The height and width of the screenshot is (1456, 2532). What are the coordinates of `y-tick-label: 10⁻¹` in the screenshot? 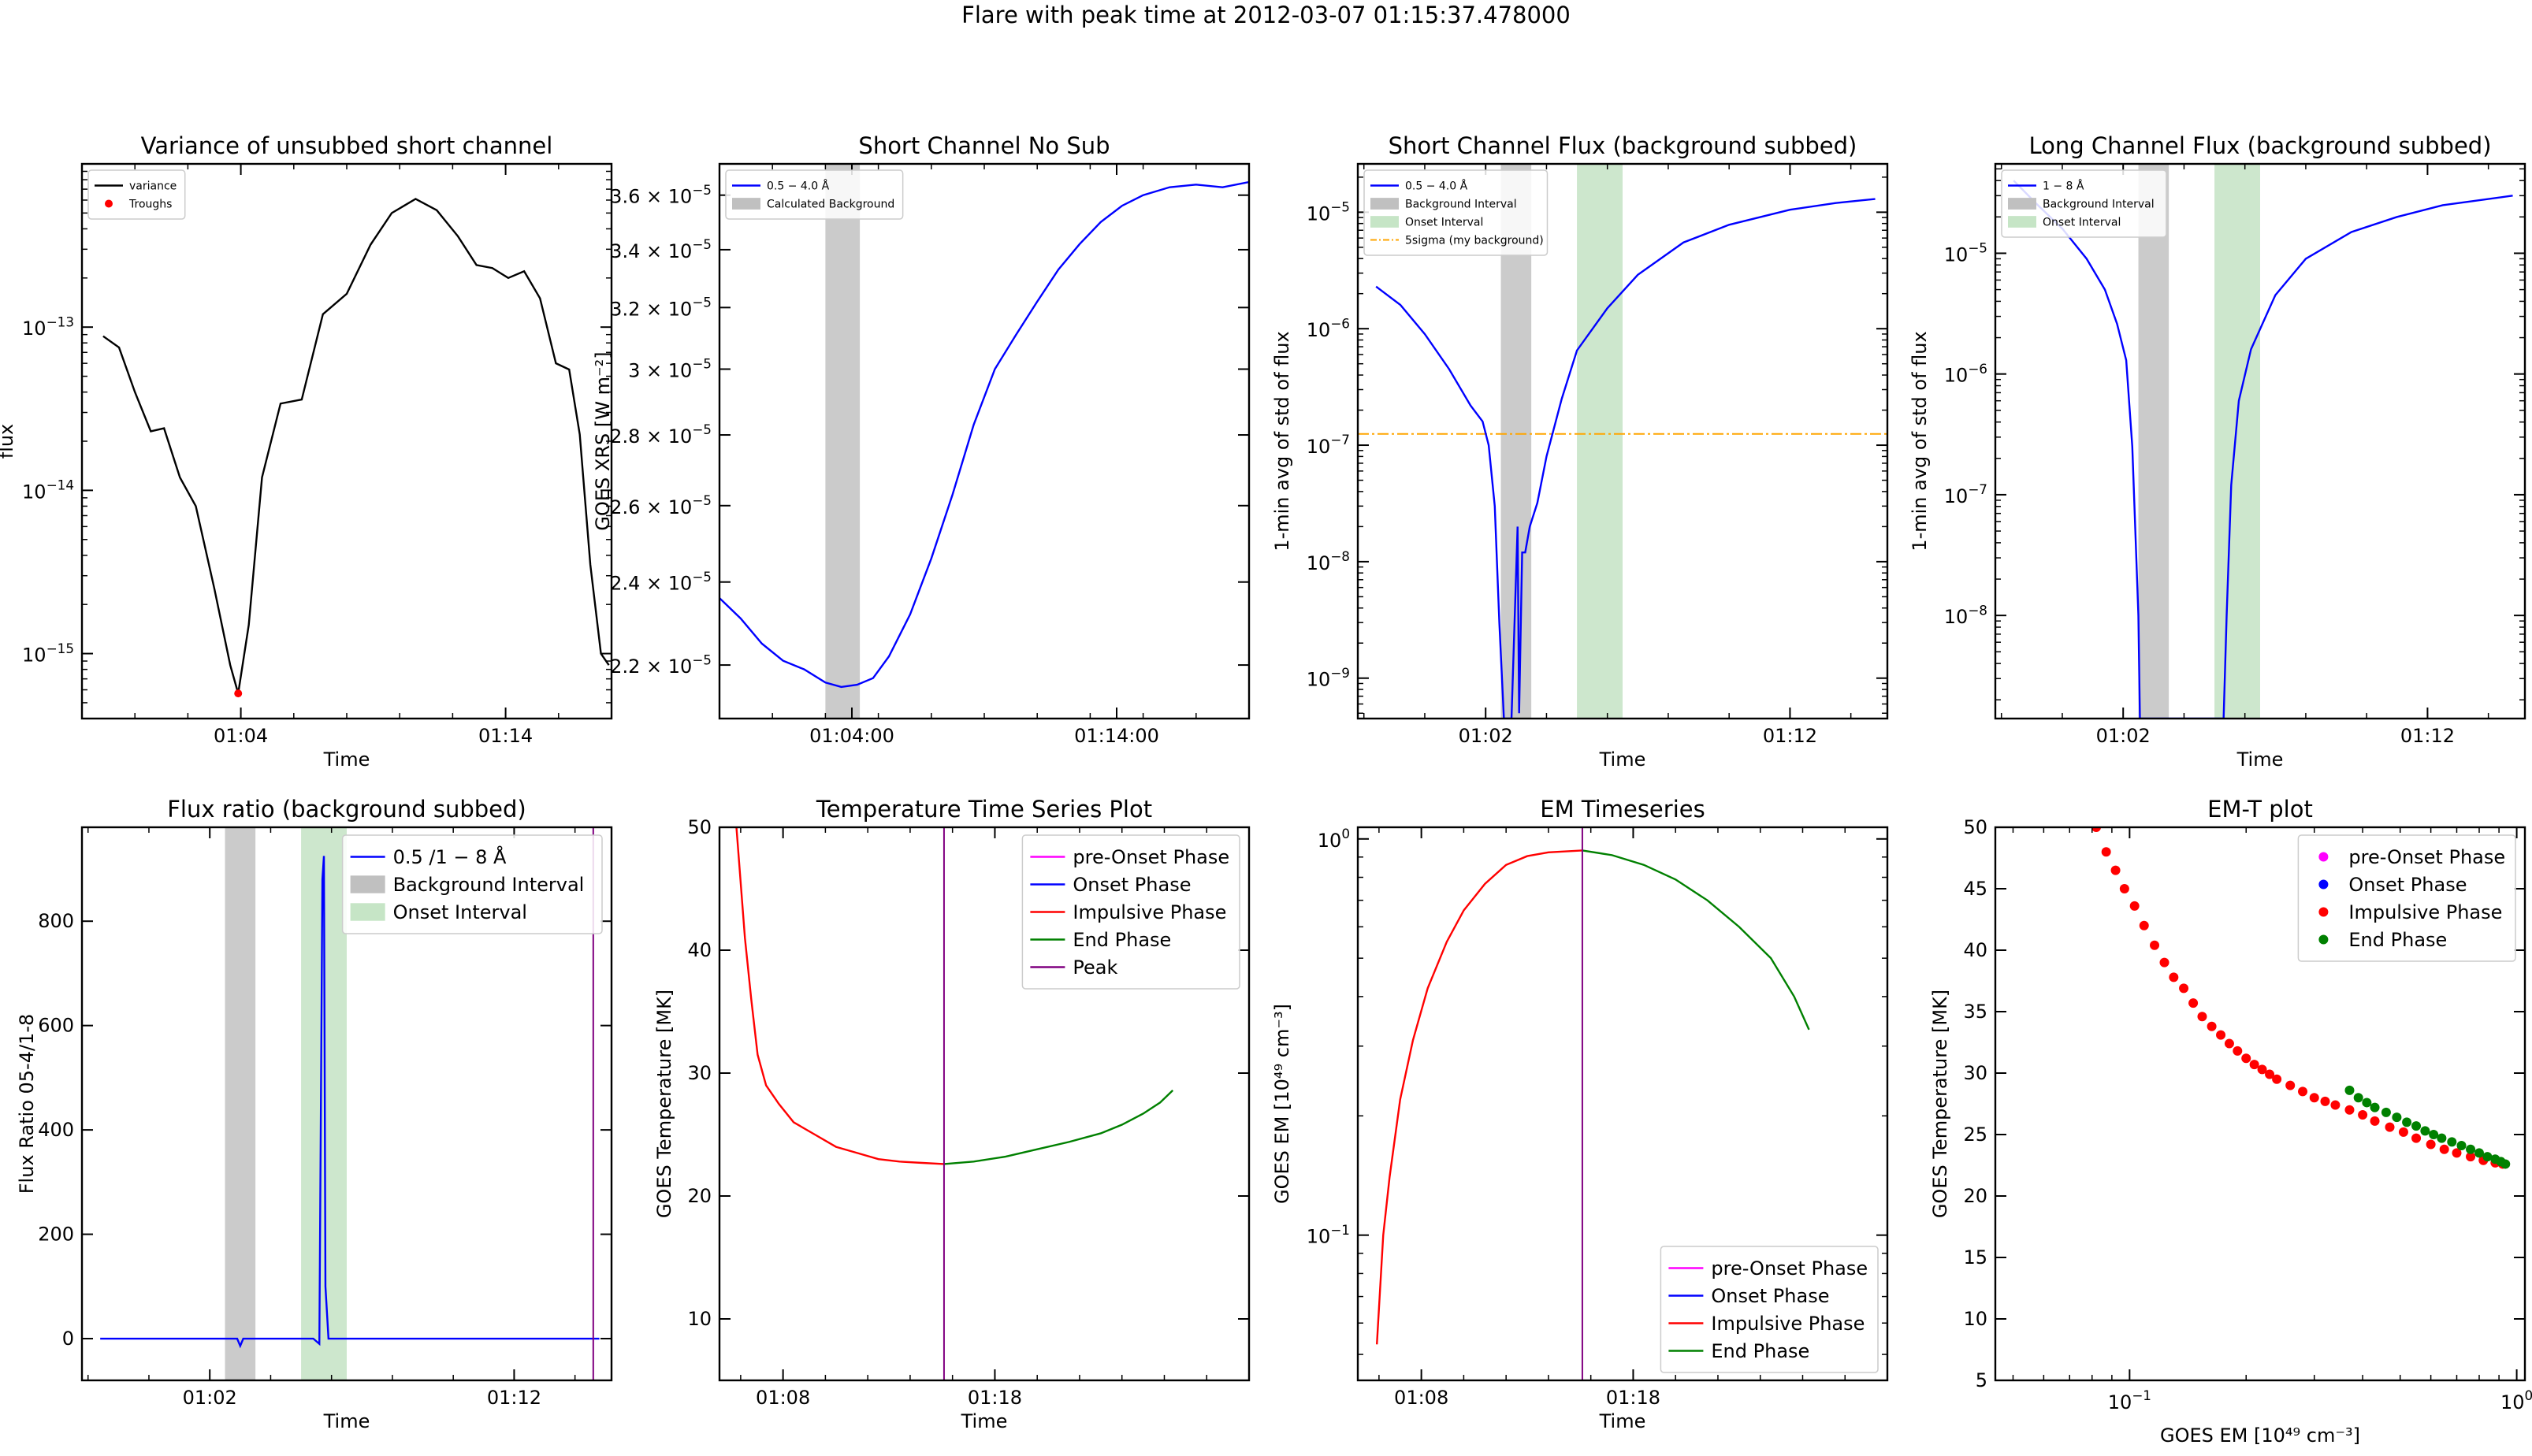 It's located at (1328, 1235).